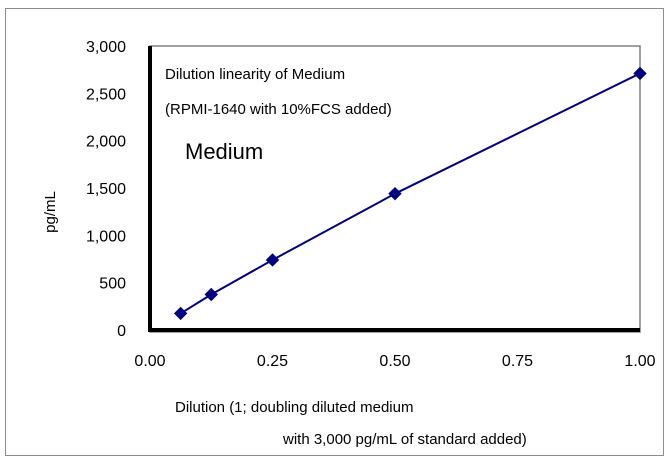 This screenshot has width=670, height=461. Describe the element at coordinates (121, 331) in the screenshot. I see `y-tick-label: 0` at that location.